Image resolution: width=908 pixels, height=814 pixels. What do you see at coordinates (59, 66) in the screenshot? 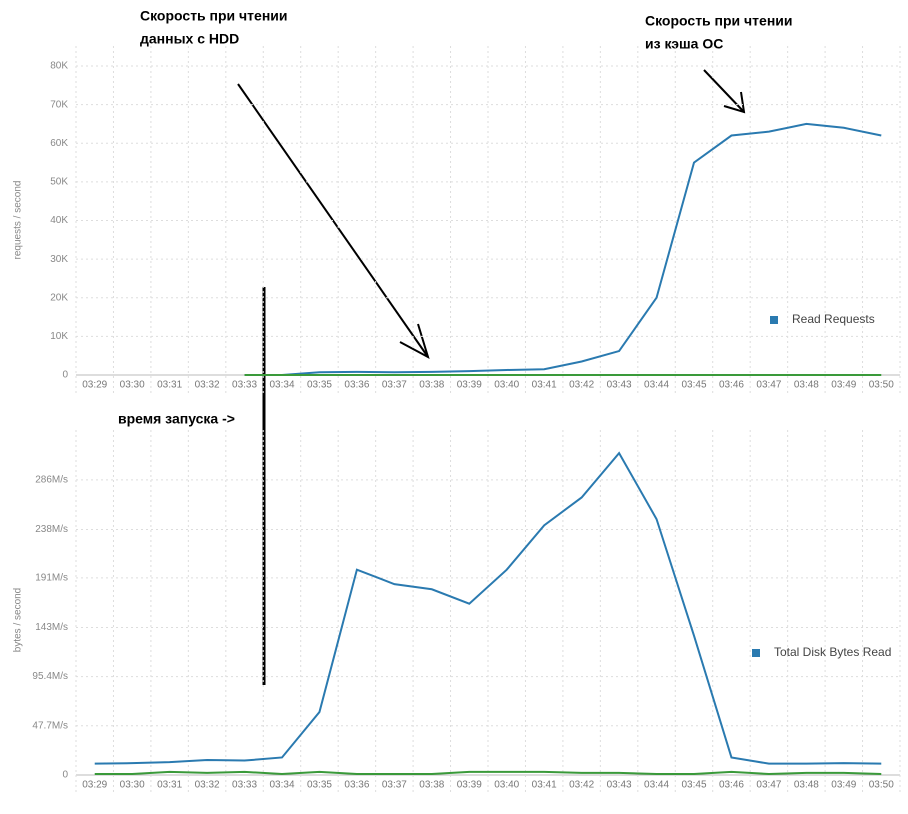
I see `y-tick-label: 80K` at bounding box center [59, 66].